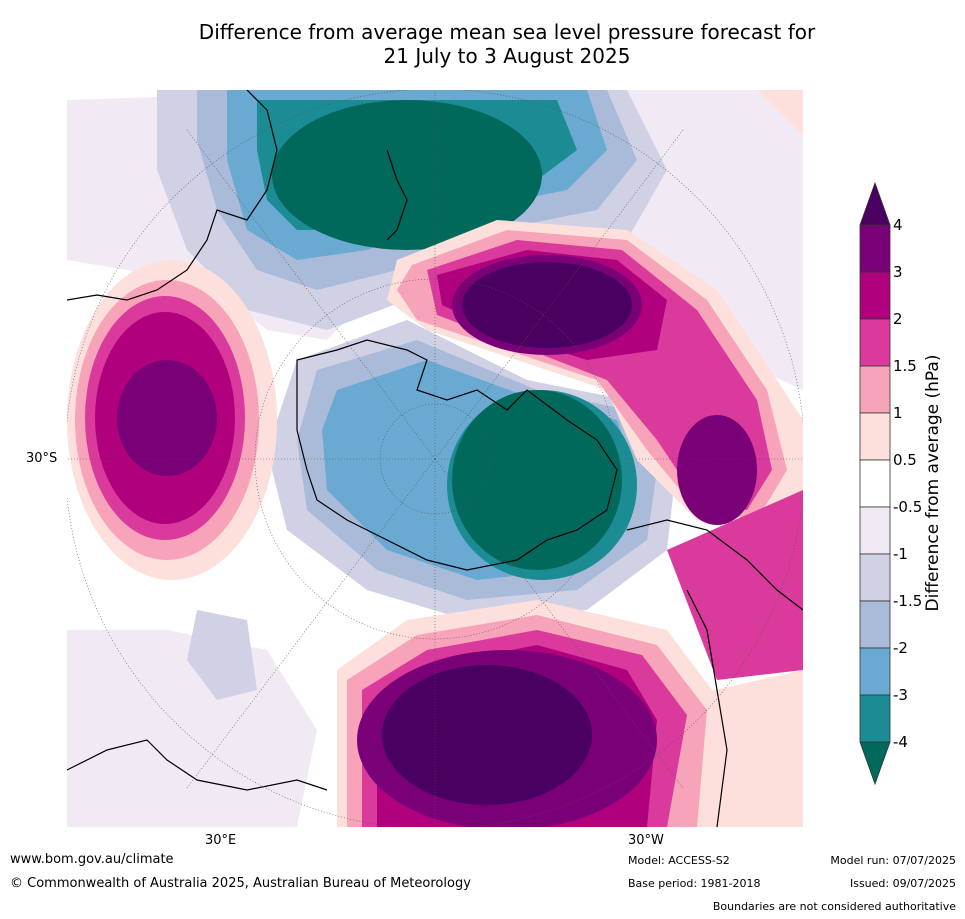 The image size is (965, 919). What do you see at coordinates (221, 840) in the screenshot?
I see `longitude-label-30e: 30°E` at bounding box center [221, 840].